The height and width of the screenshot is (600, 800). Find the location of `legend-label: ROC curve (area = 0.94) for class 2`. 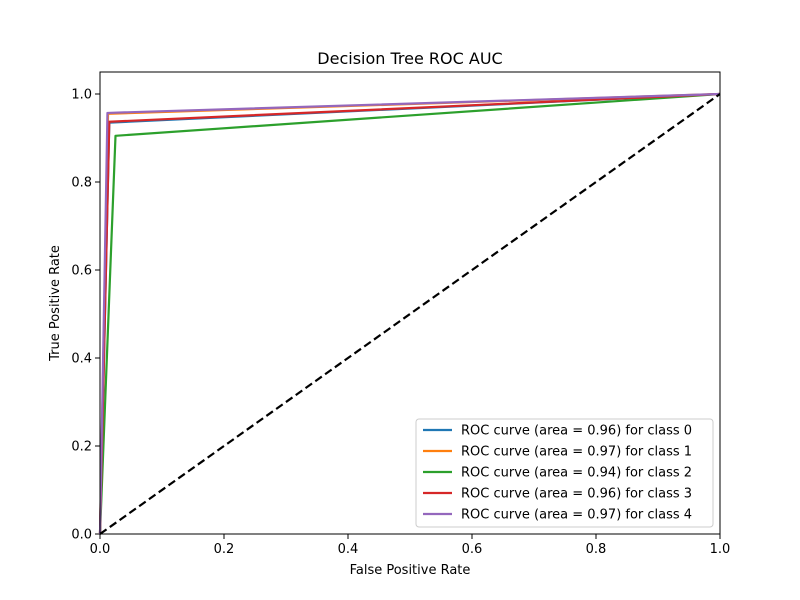

legend-label: ROC curve (area = 0.94) for class 2 is located at coordinates (576, 473).